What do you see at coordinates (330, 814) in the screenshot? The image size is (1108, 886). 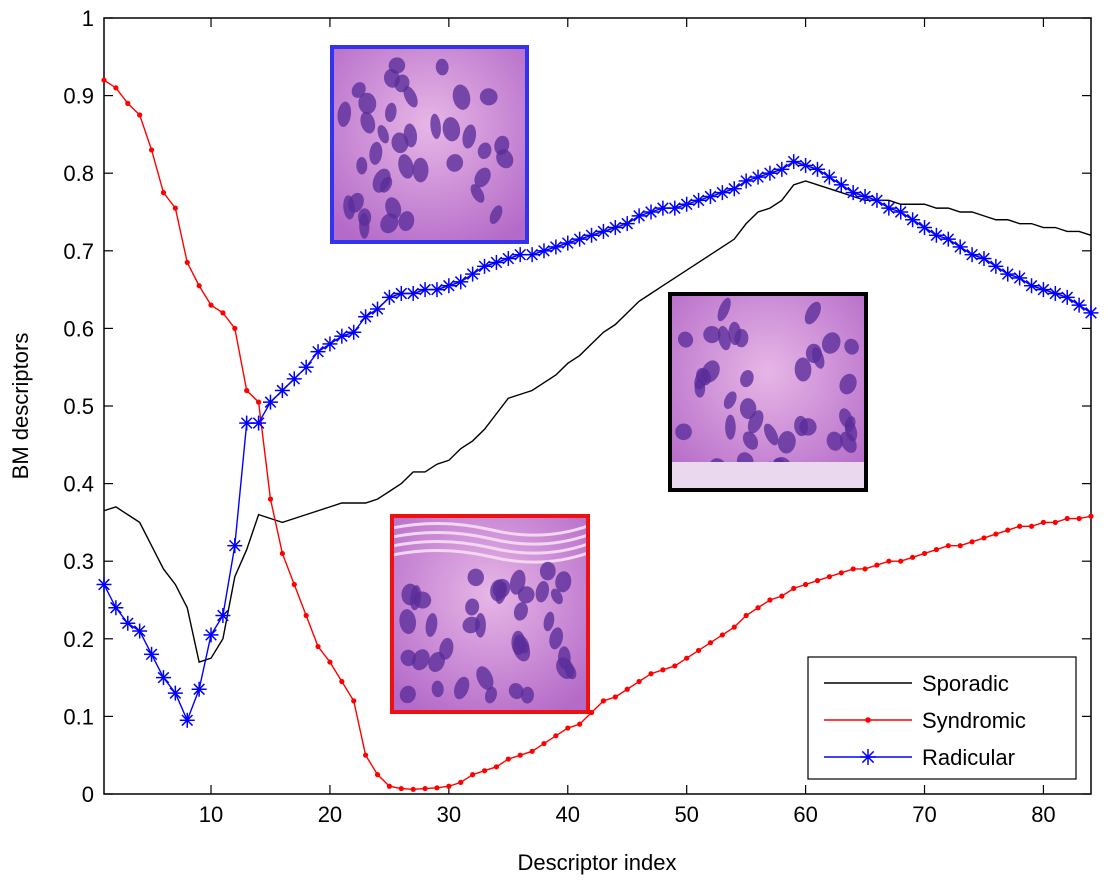 I see `x-tick-label: 20` at bounding box center [330, 814].